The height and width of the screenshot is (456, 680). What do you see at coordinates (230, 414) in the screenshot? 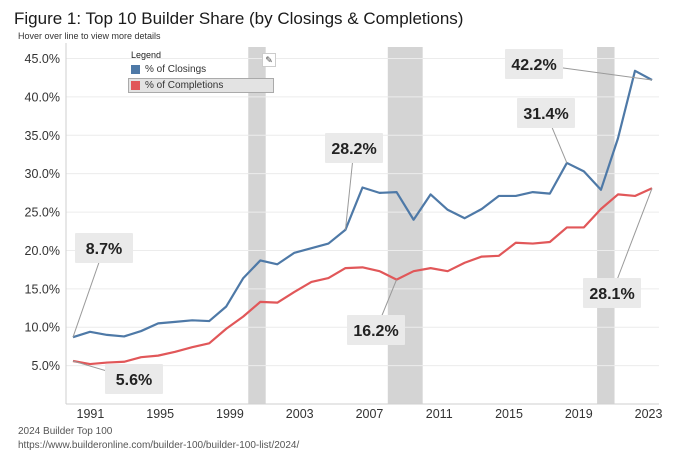
I see `x-tick-label: 1999` at bounding box center [230, 414].